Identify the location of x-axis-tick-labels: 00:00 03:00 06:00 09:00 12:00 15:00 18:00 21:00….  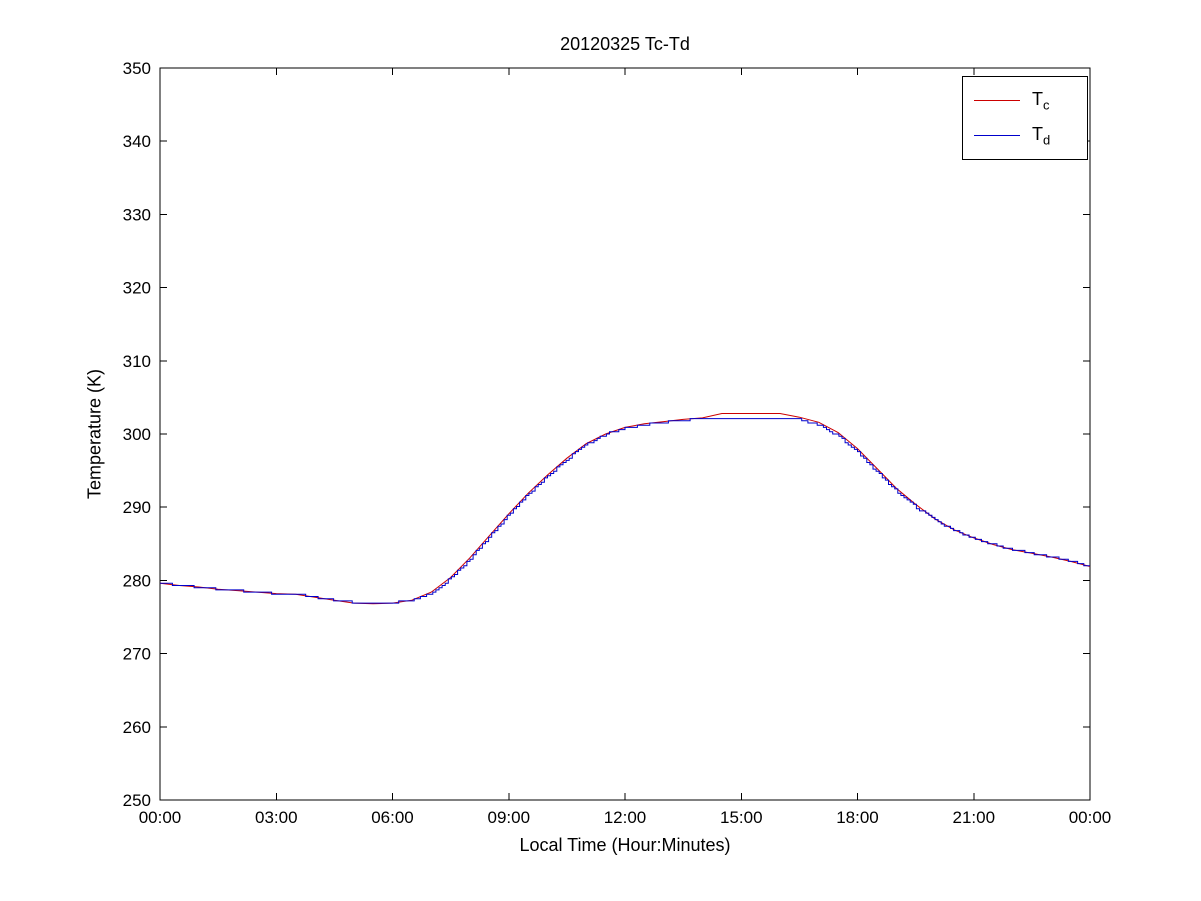
(625, 817).